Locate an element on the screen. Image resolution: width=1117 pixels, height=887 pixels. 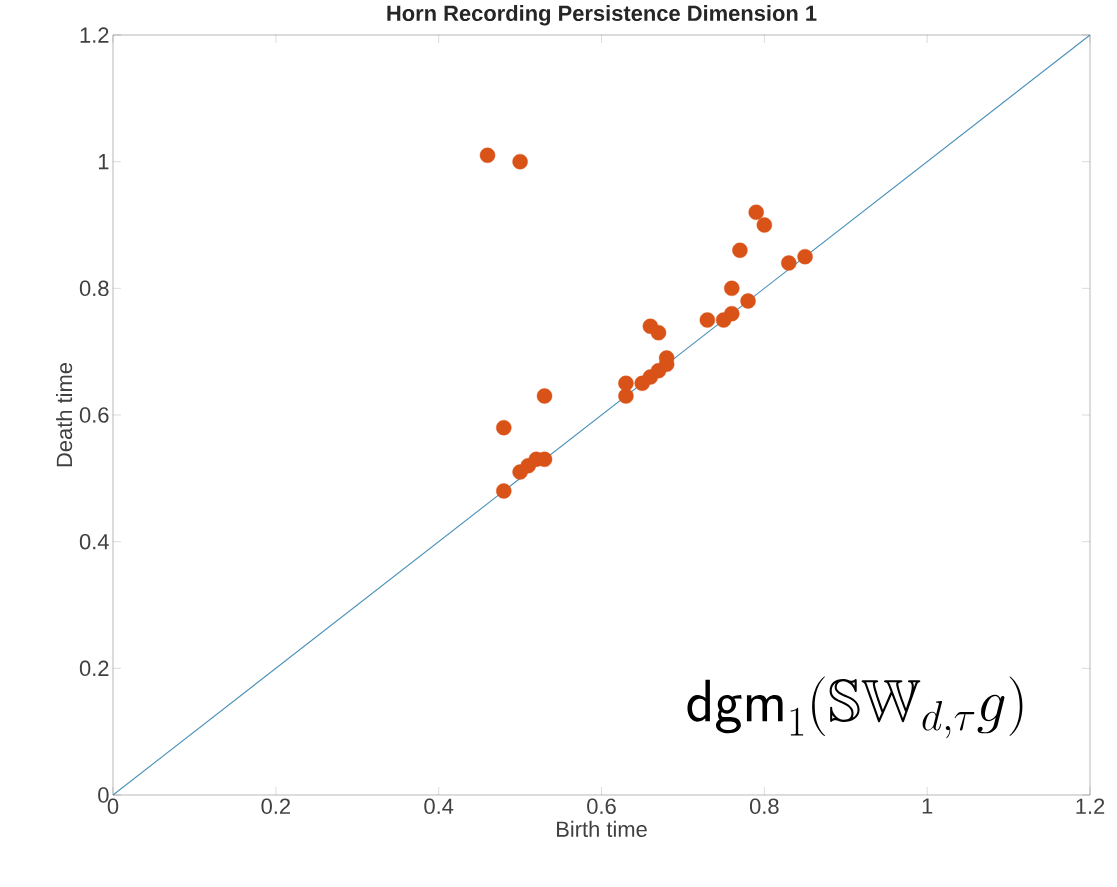
x-tick-label: 0.2 is located at coordinates (275, 806).